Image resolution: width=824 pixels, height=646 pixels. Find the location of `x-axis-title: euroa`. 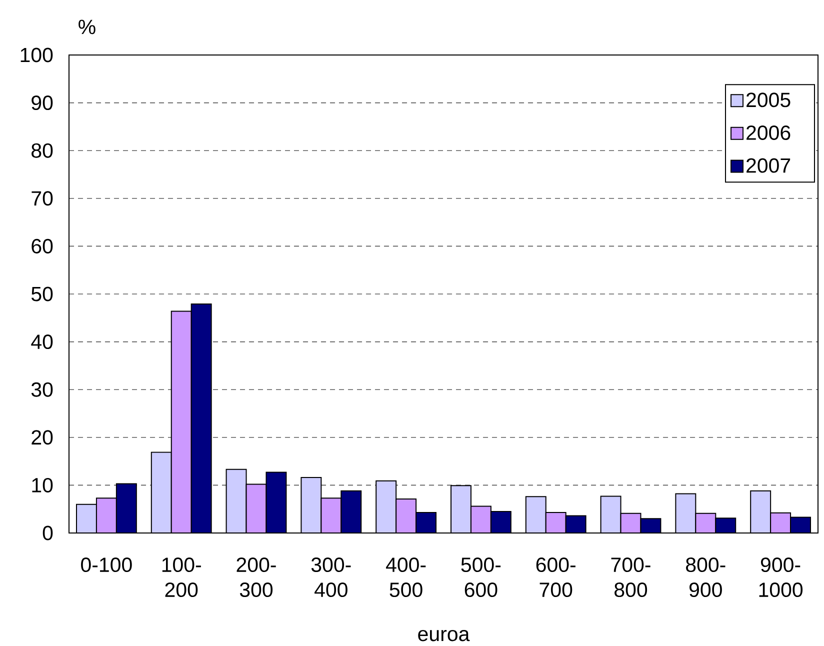

x-axis-title: euroa is located at coordinates (444, 636).